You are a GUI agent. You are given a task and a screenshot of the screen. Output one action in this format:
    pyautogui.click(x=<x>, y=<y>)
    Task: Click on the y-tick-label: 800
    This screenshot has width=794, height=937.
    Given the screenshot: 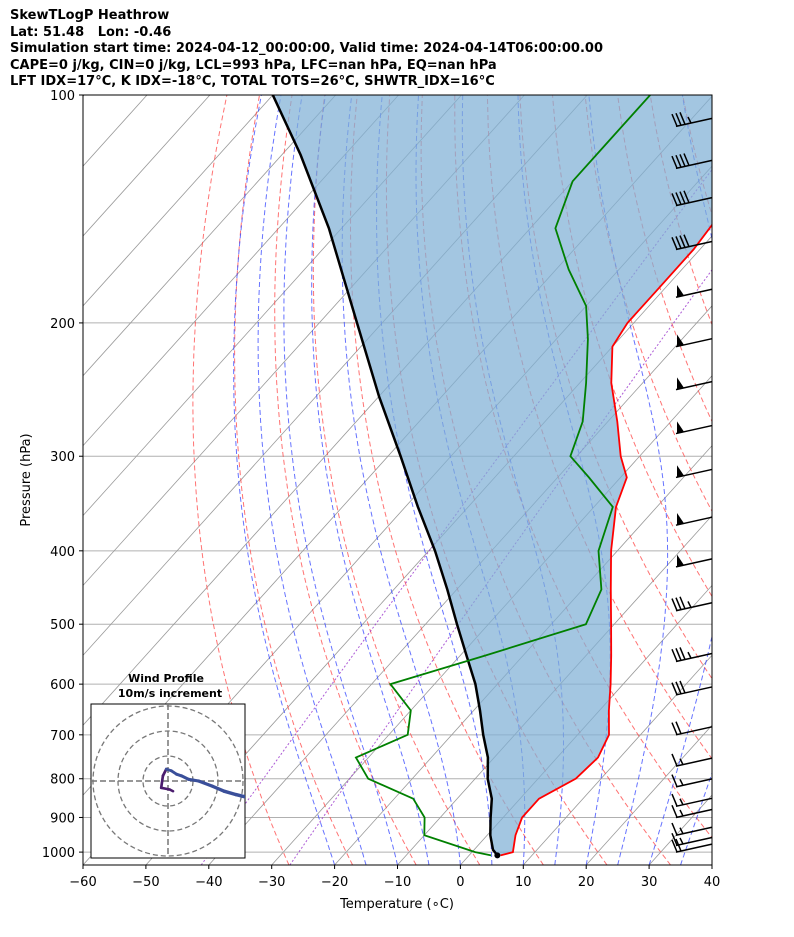 What is the action you would take?
    pyautogui.click(x=62, y=780)
    